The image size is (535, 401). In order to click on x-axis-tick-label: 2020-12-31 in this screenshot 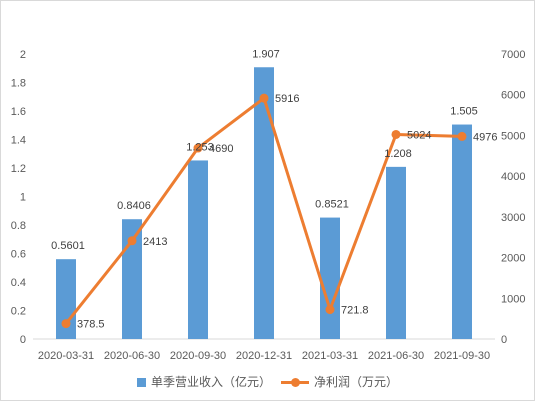, I will do `click(264, 356)`.